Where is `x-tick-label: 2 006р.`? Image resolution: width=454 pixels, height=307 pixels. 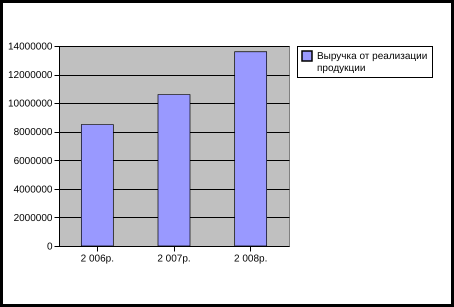
x-tick-label: 2 006р. is located at coordinates (97, 259).